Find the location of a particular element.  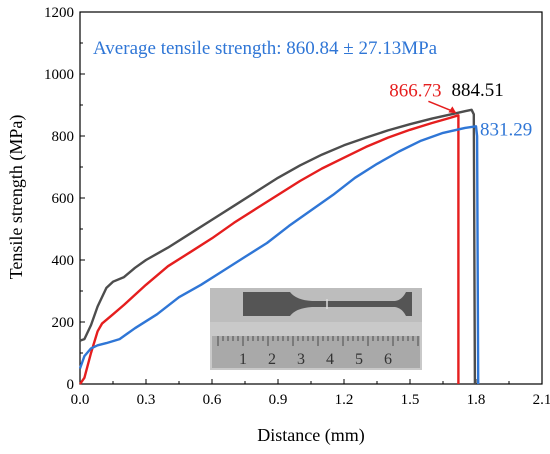

y-tick-label: 400 is located at coordinates (63, 261).